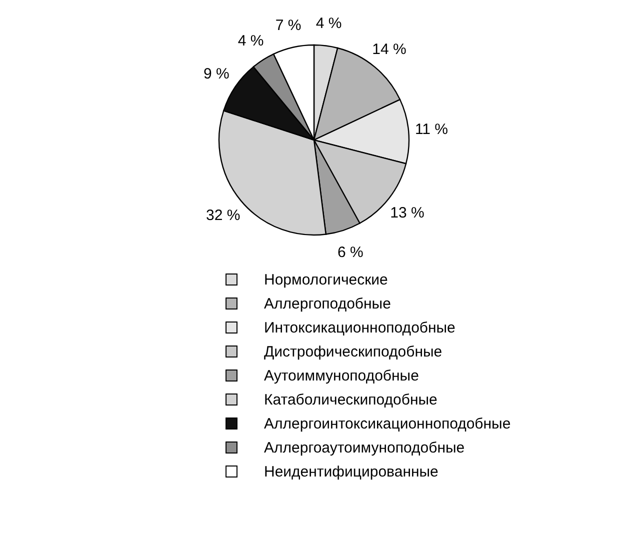 The image size is (628, 536). Describe the element at coordinates (351, 472) in the screenshot. I see `legend-label: Неидентифицированные` at that location.